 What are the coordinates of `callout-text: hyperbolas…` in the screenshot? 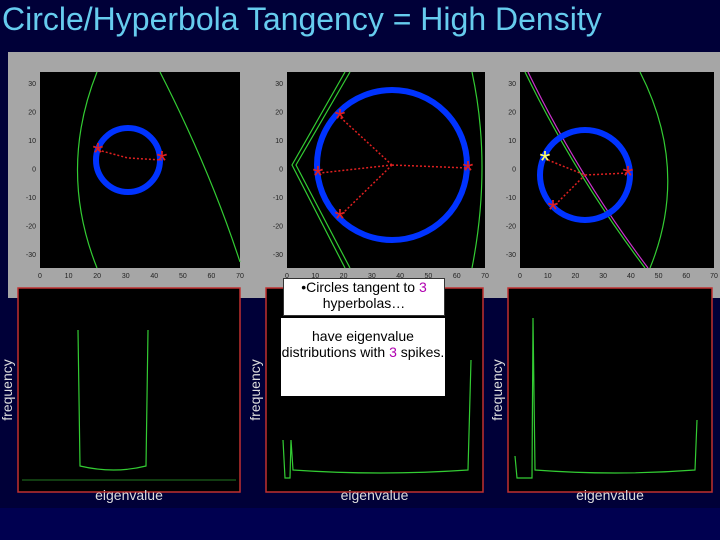 It's located at (364, 303).